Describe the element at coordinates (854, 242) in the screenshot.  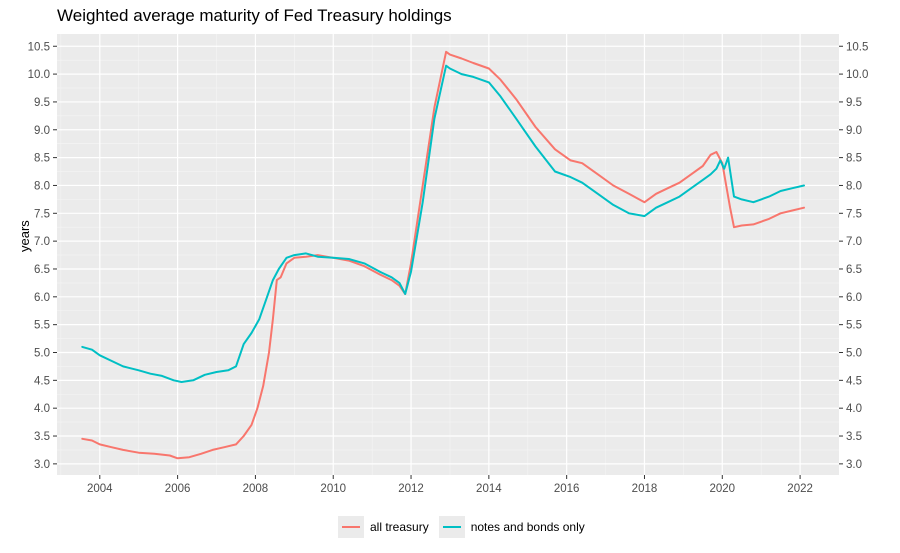
I see `y-axis-tick-label-right: 7.0` at that location.